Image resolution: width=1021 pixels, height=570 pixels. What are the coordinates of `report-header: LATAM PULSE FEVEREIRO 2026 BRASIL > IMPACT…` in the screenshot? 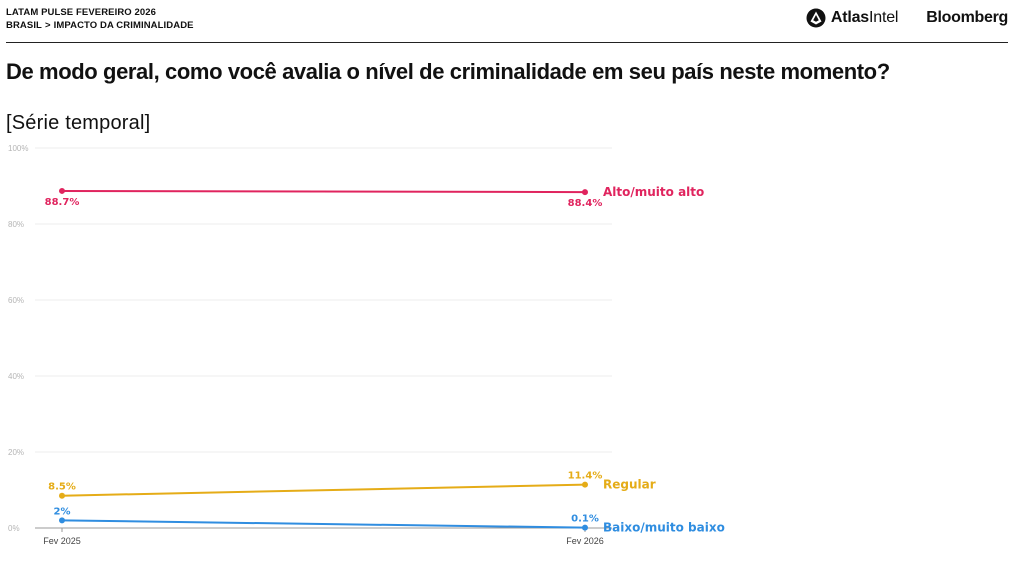 It's located at (100, 19).